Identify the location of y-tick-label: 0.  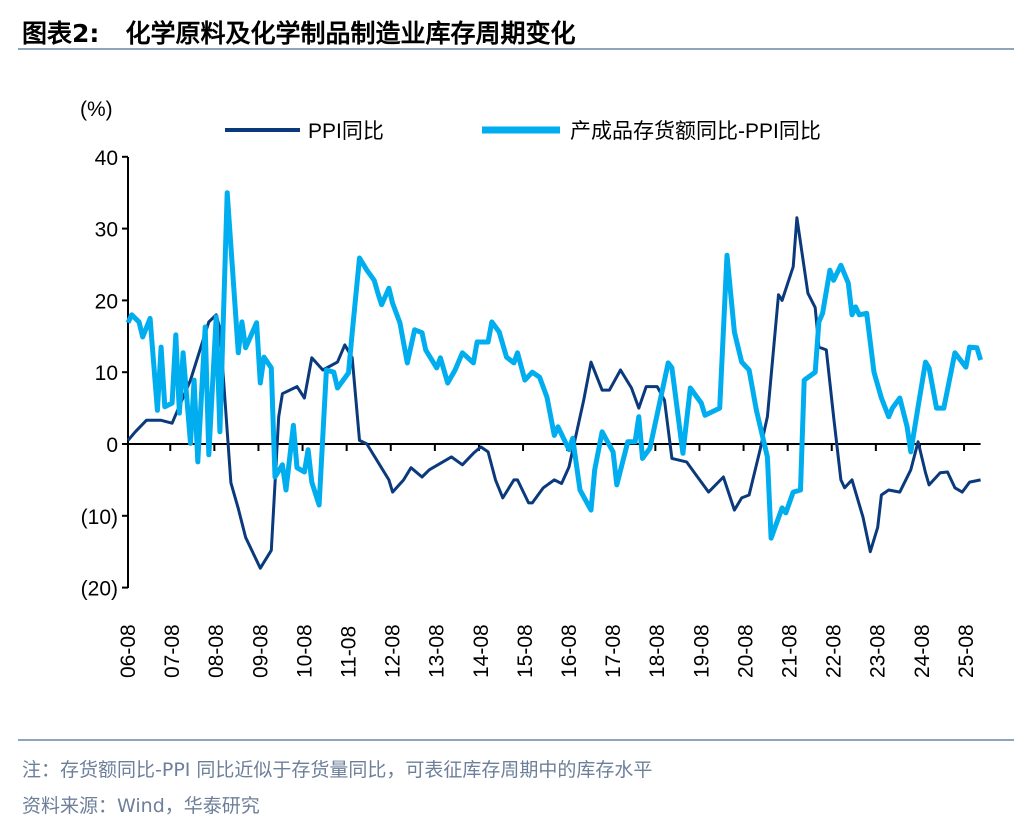
(112, 445).